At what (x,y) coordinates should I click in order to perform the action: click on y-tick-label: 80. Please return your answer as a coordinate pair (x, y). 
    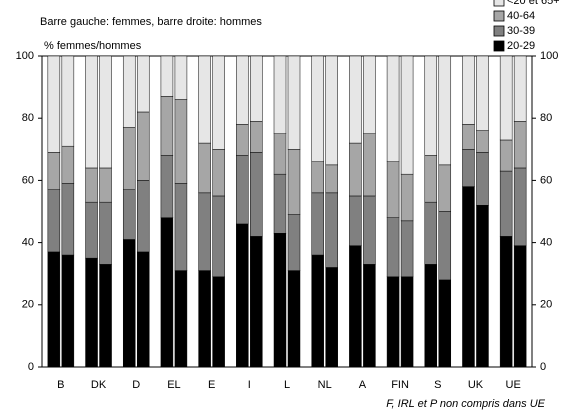
    Looking at the image, I should click on (28, 118).